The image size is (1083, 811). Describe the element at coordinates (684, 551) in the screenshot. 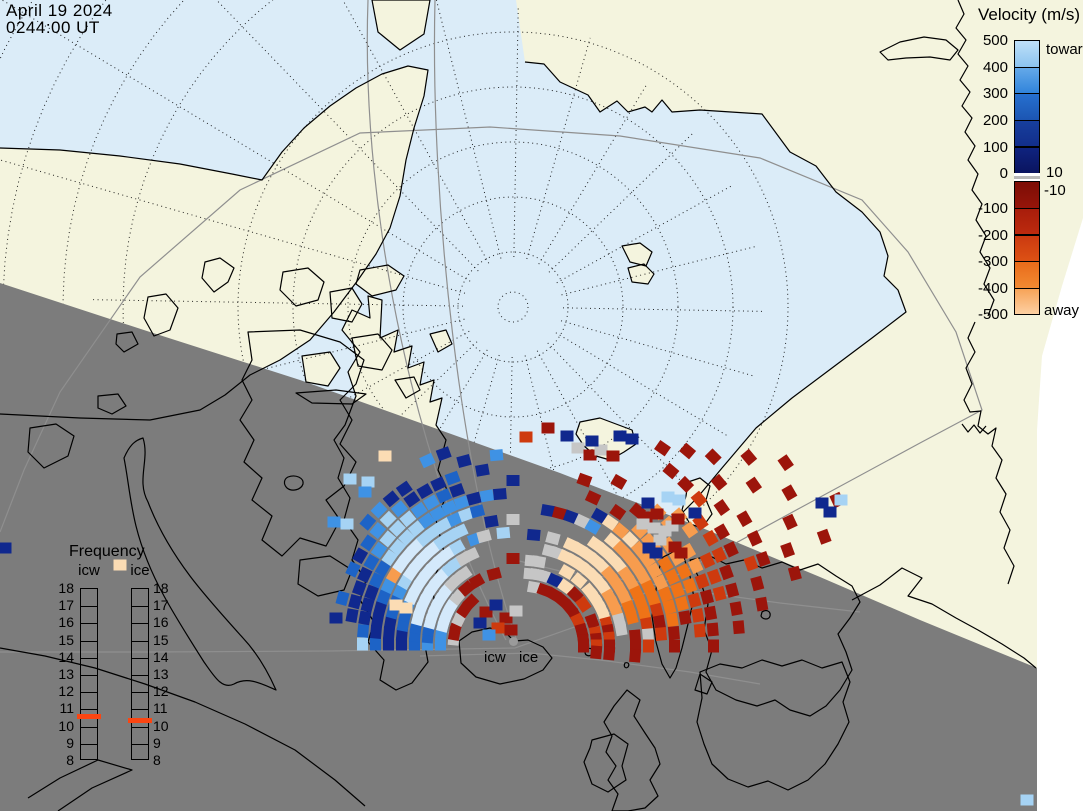

I see `radar-fan-cells-ice` at that location.